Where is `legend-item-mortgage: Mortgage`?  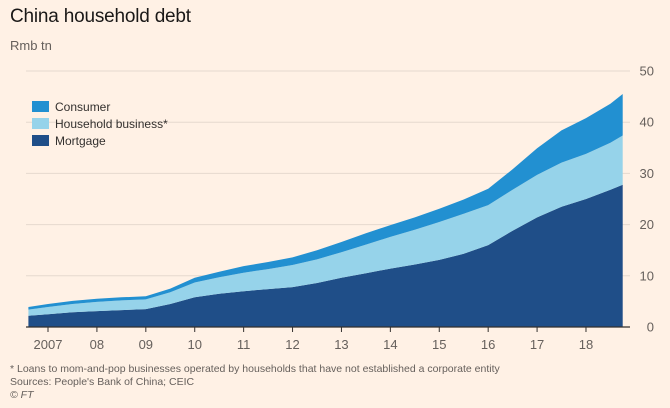 legend-item-mortgage: Mortgage is located at coordinates (100, 140).